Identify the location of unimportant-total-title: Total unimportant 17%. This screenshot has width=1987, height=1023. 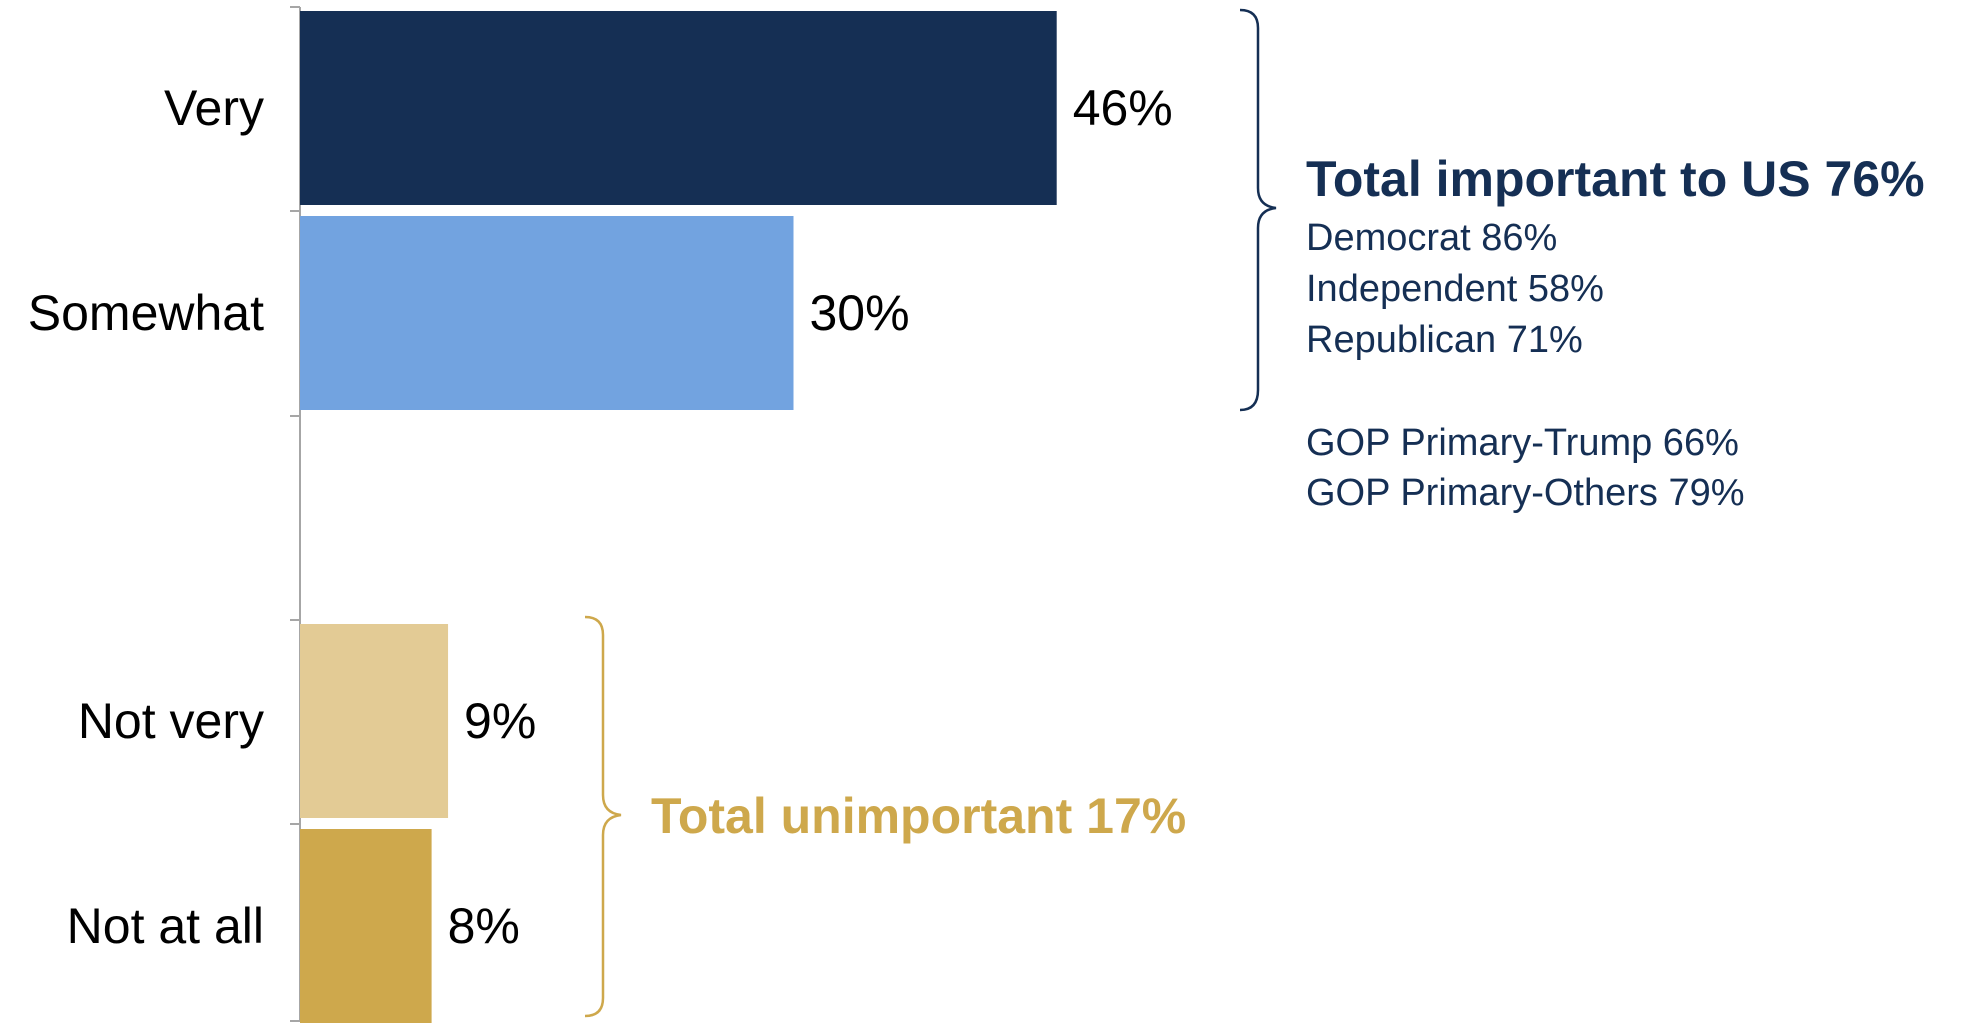
(918, 816).